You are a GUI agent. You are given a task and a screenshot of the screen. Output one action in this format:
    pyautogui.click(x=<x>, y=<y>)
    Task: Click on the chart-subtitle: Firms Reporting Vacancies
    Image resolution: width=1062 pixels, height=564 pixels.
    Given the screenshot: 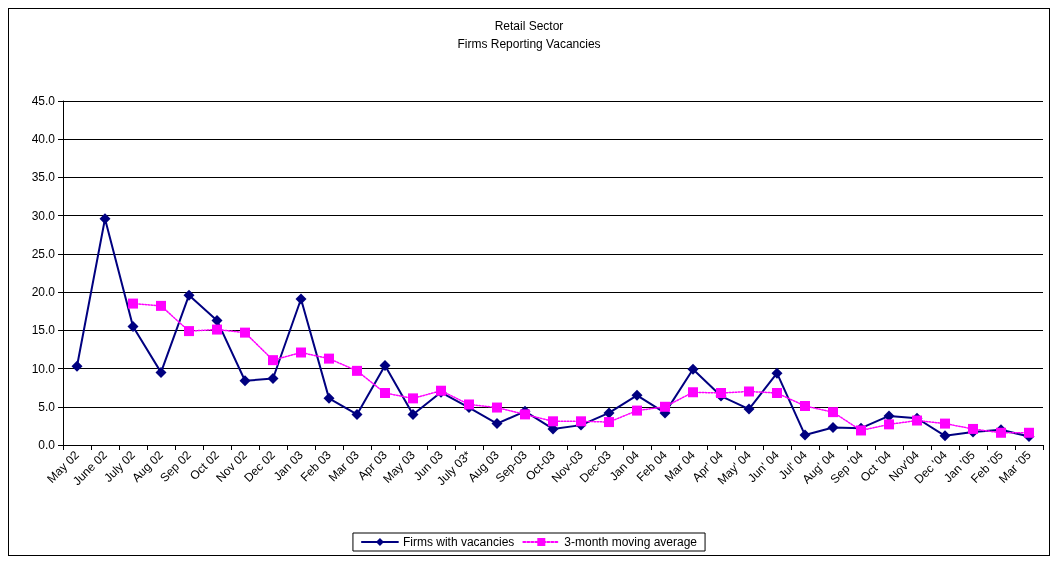 What is the action you would take?
    pyautogui.click(x=529, y=44)
    